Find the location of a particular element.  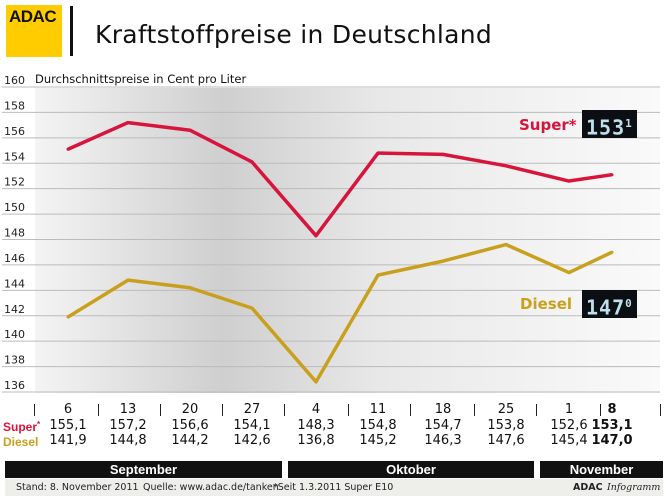

y-tick-label: 156 is located at coordinates (14, 131).